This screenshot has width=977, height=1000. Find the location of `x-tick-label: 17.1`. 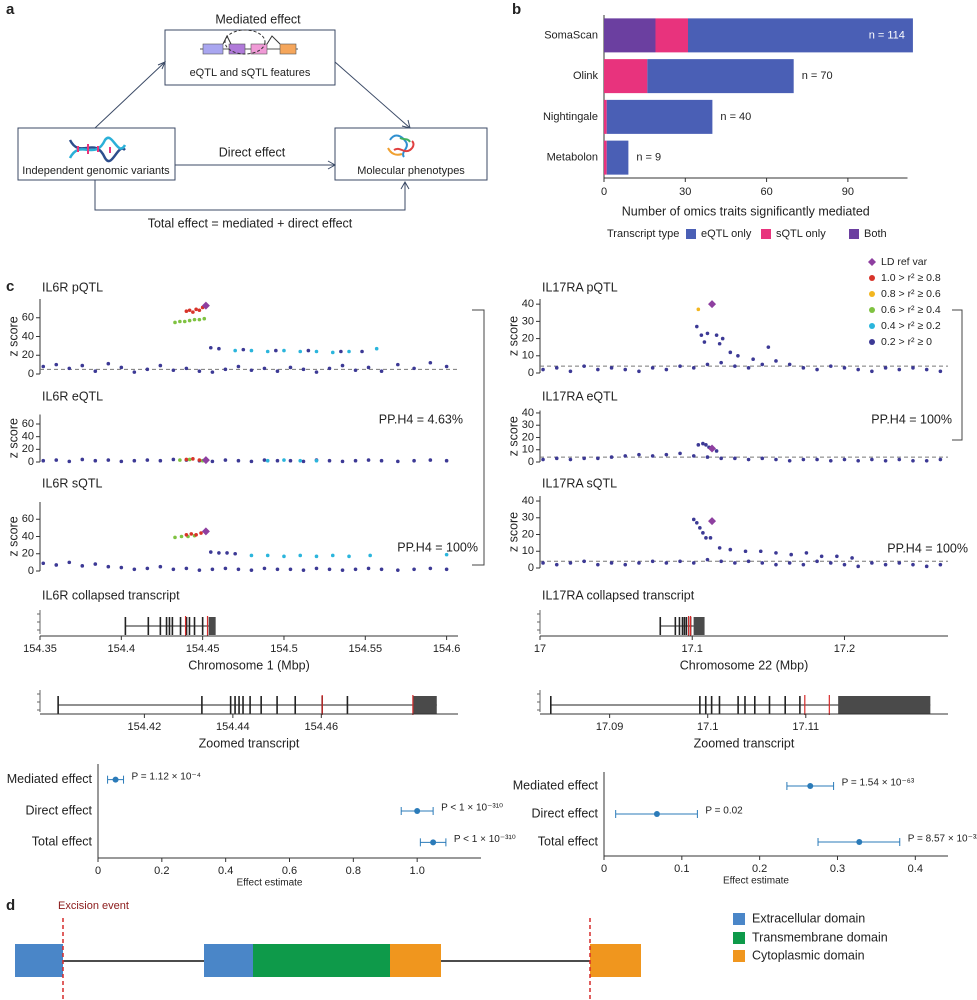

x-tick-label: 17.1 is located at coordinates (692, 649).